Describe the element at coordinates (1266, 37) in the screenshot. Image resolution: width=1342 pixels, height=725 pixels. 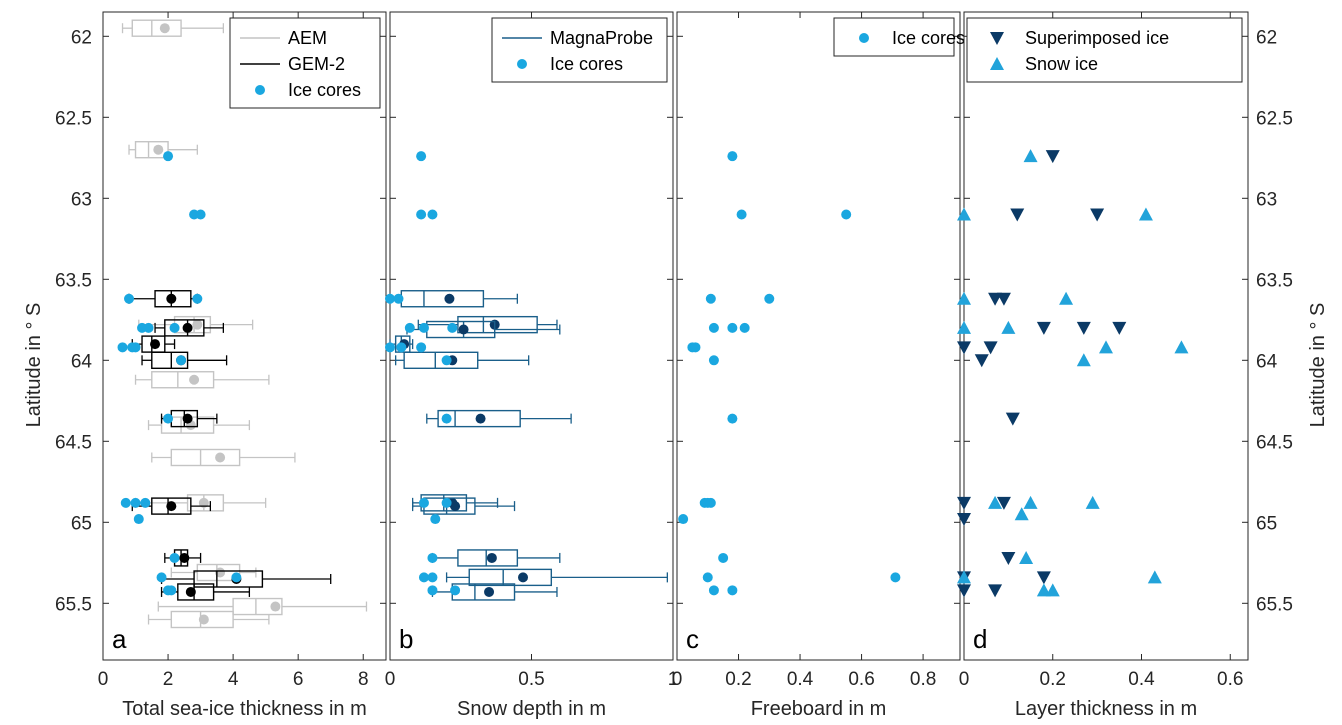
I see `y-tick-label-right: 62` at that location.